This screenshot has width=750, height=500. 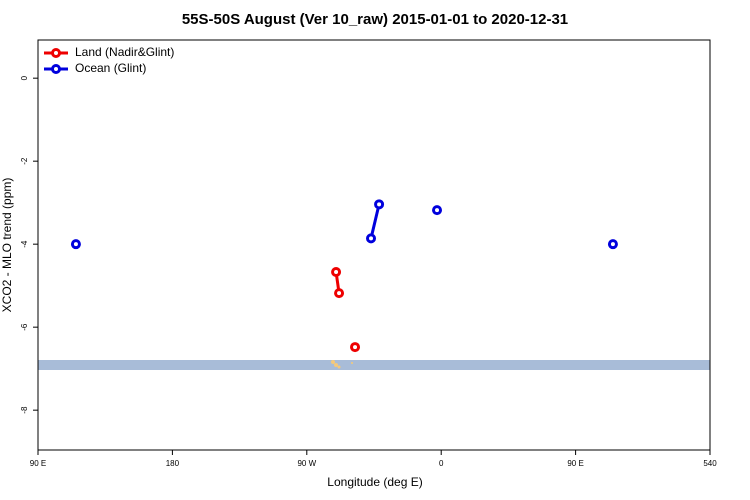 I want to click on land-strip, so click(x=374, y=365).